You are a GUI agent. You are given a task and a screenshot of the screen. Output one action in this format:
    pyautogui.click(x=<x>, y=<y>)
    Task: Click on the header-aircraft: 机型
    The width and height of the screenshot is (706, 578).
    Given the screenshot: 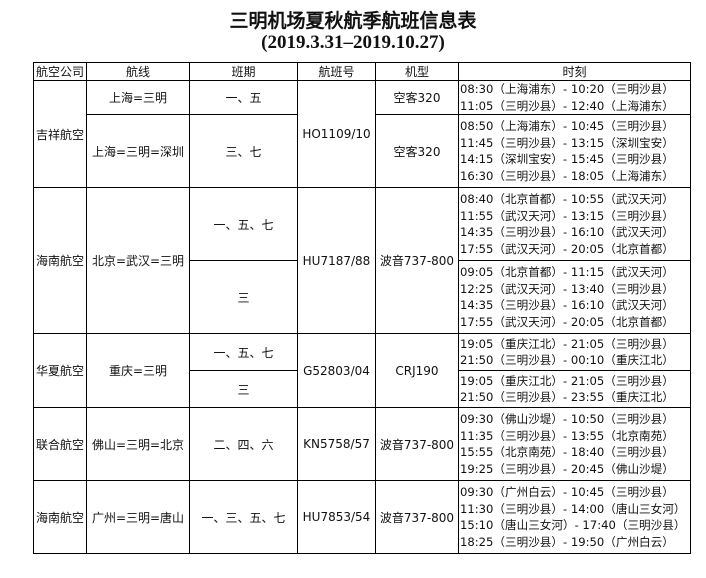 What is the action you would take?
    pyautogui.click(x=417, y=71)
    